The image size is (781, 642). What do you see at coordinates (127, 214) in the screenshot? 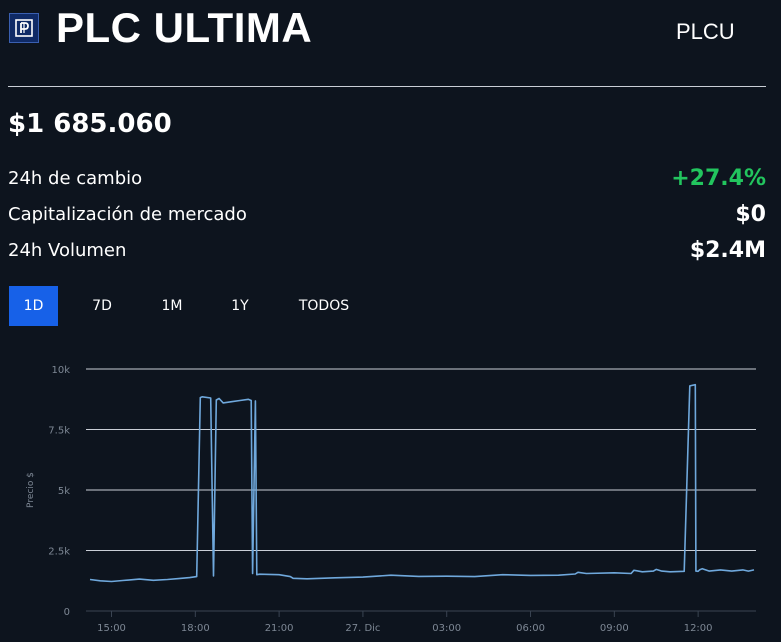
I see `stat-label: Capitalización de mercado` at bounding box center [127, 214].